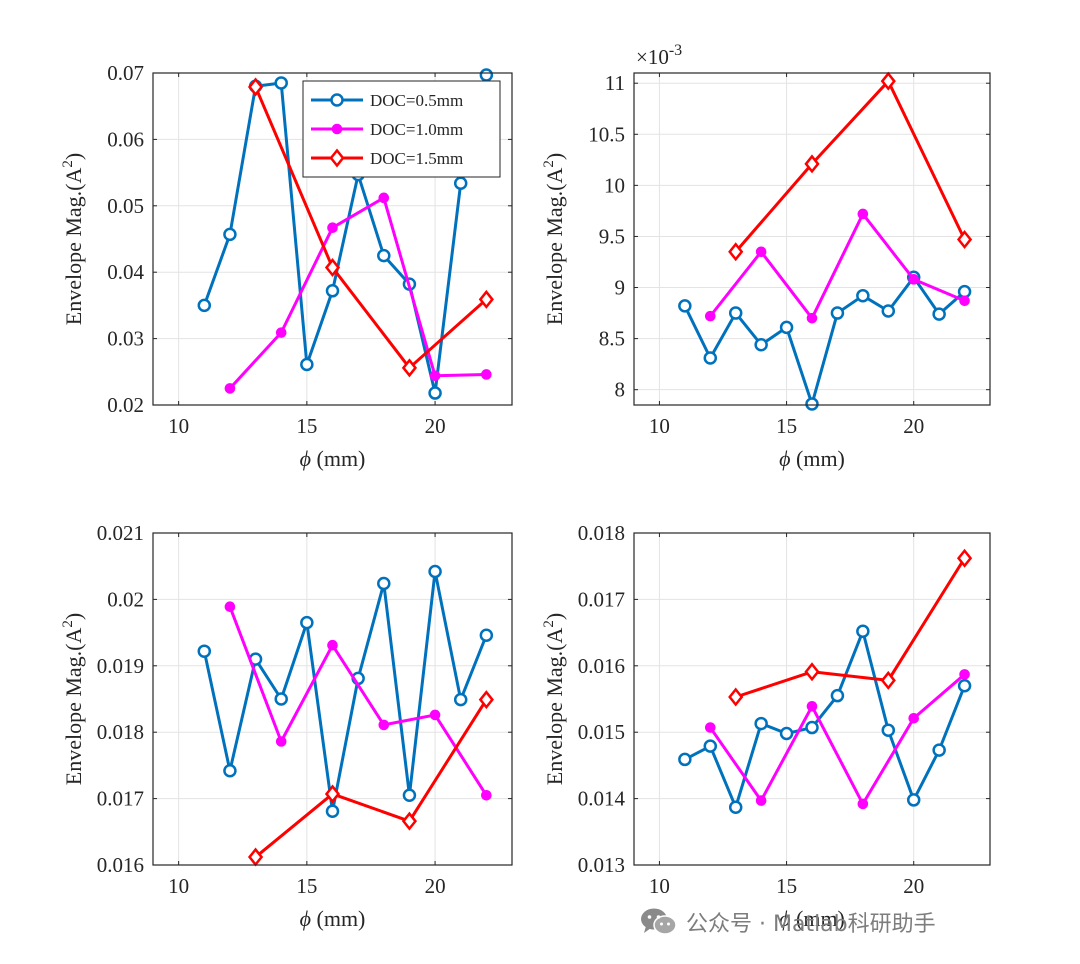 The height and width of the screenshot is (964, 1080). Describe the element at coordinates (125, 339) in the screenshot. I see `y-tick-label: 0.03` at that location.